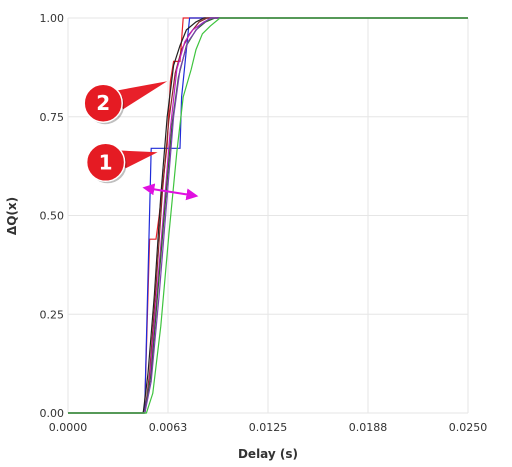 This screenshot has width=512, height=467. What do you see at coordinates (68, 427) in the screenshot?
I see `x-tick-label: 0.0000` at bounding box center [68, 427].